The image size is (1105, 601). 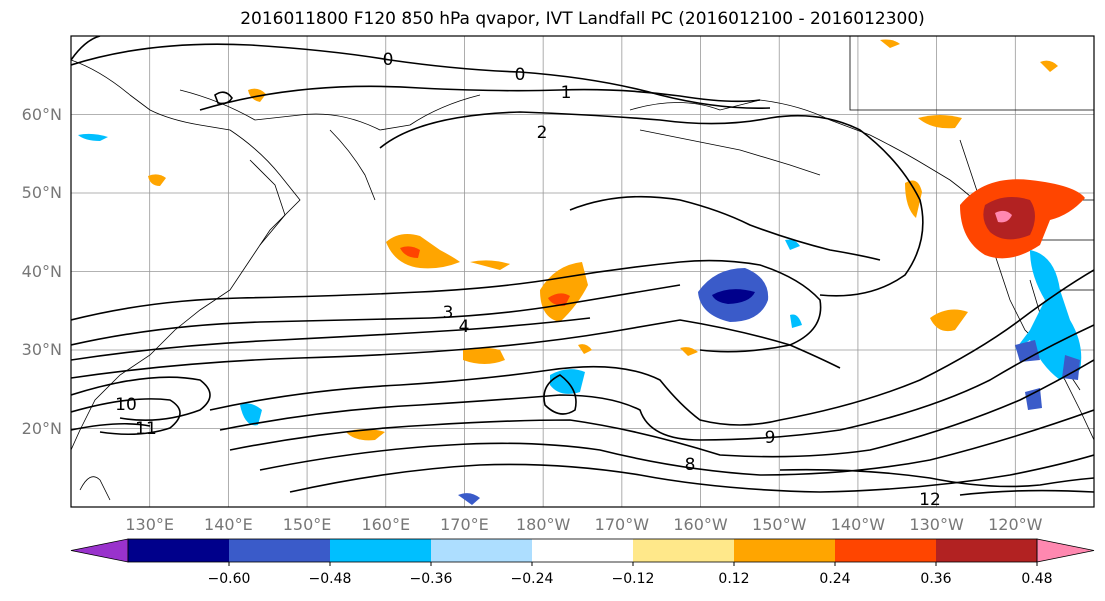 What do you see at coordinates (146, 429) in the screenshot?
I see `contour-label: 11` at bounding box center [146, 429].